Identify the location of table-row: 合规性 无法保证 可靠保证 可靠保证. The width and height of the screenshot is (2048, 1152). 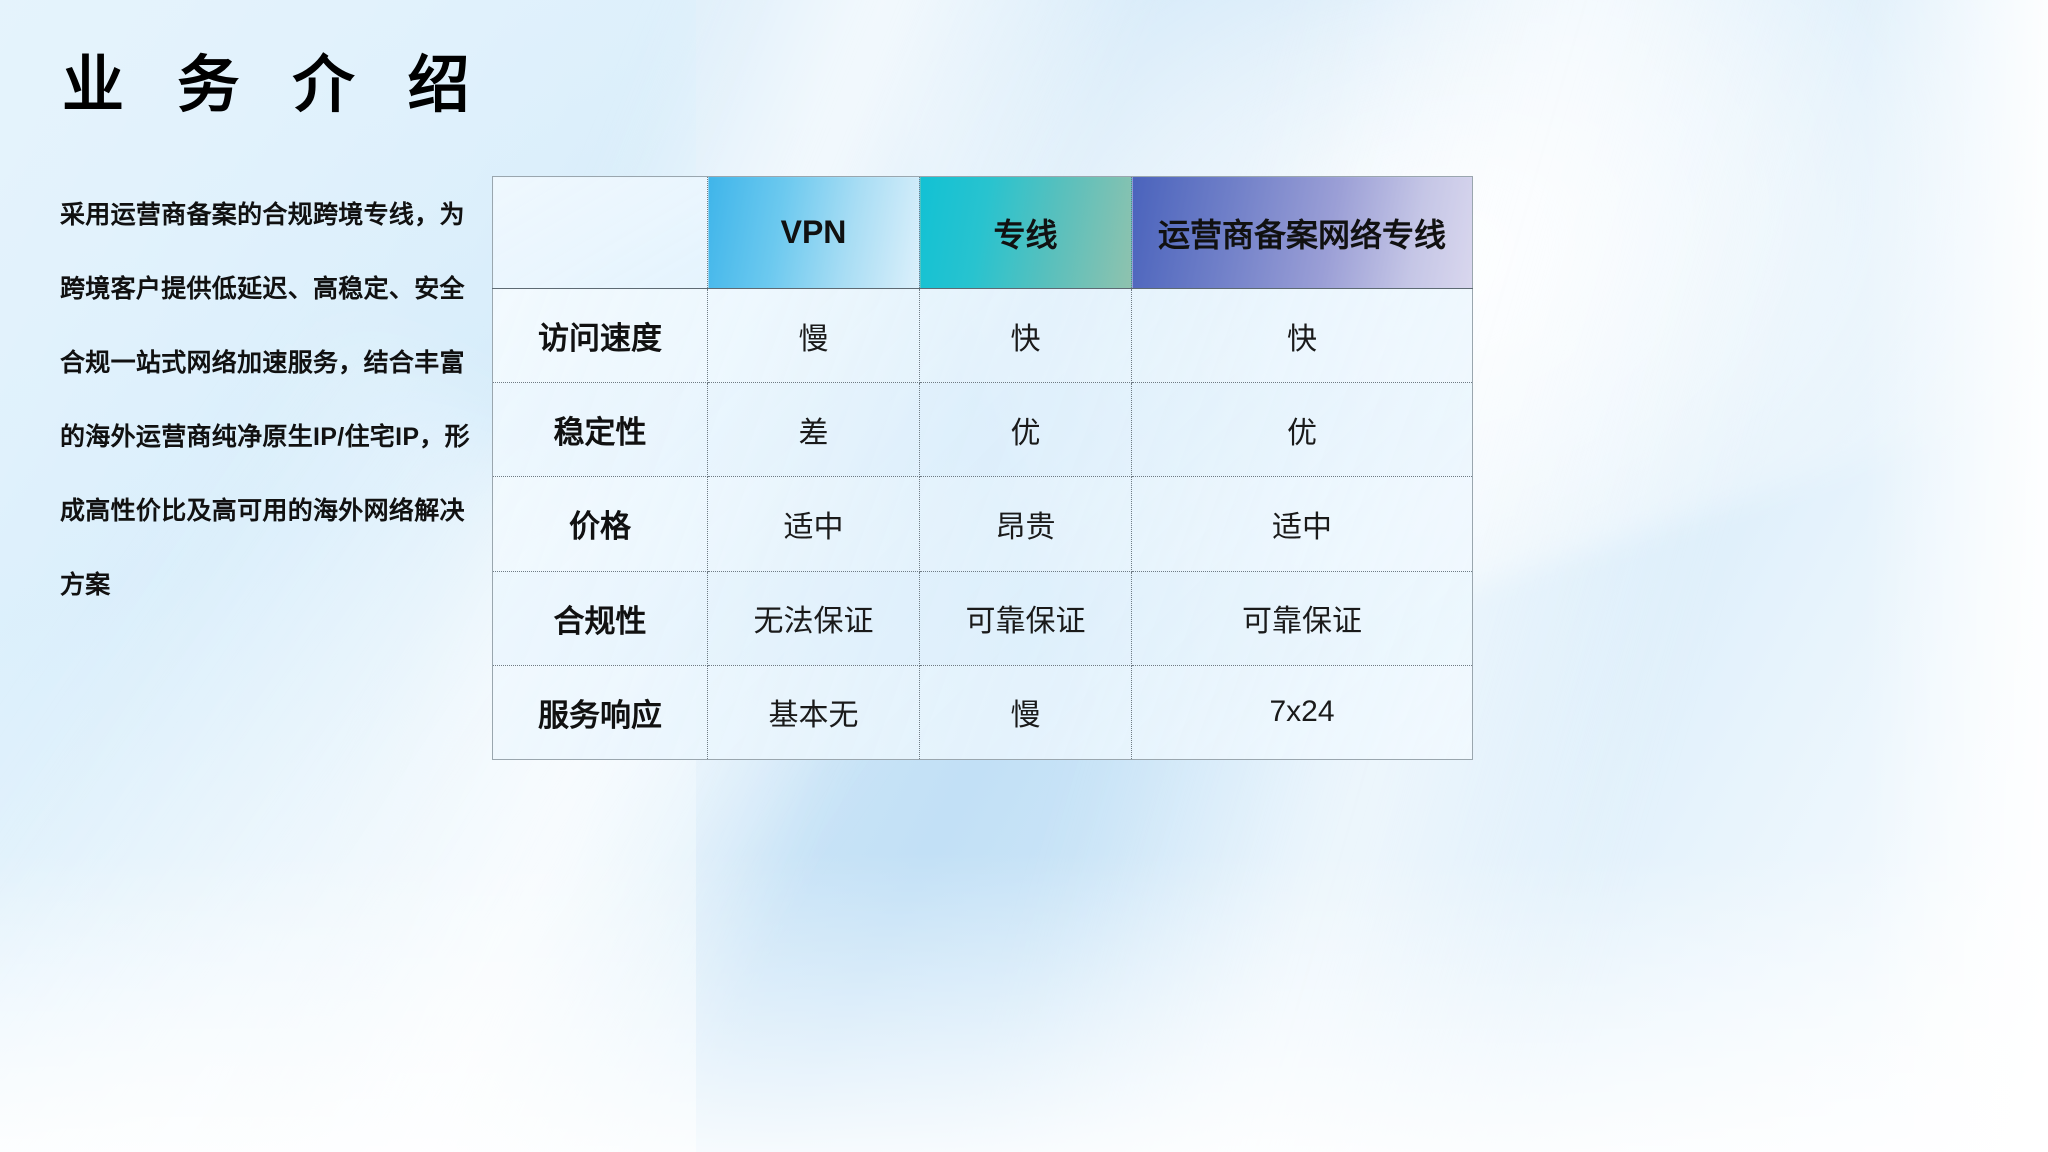
(982, 618).